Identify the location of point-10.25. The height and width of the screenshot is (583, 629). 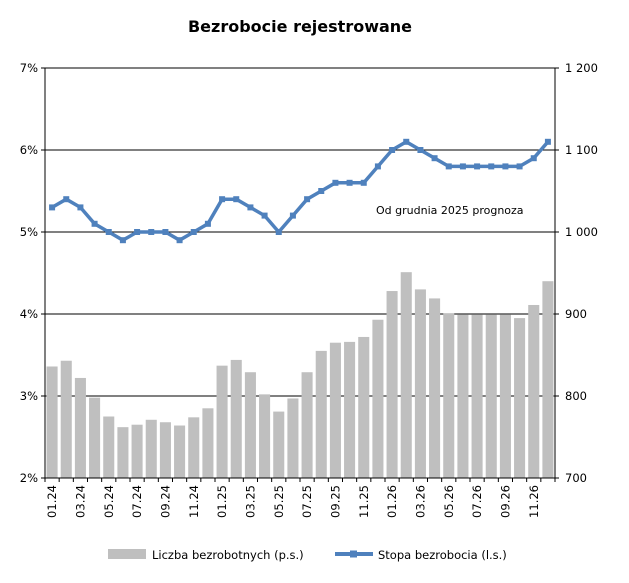
(349, 182).